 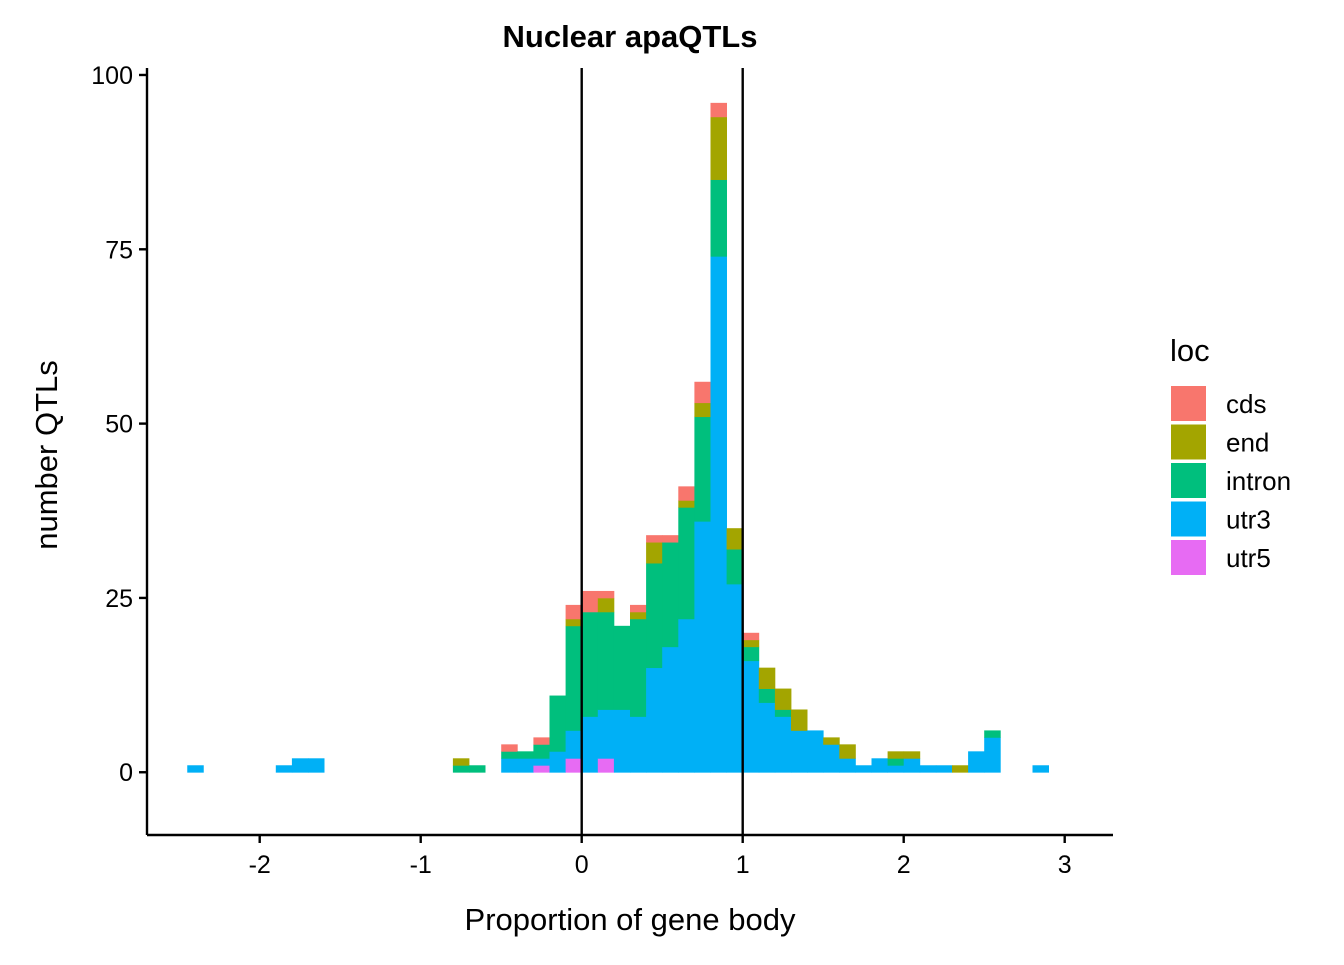 What do you see at coordinates (1258, 481) in the screenshot?
I see `legend-label-intron: intron` at bounding box center [1258, 481].